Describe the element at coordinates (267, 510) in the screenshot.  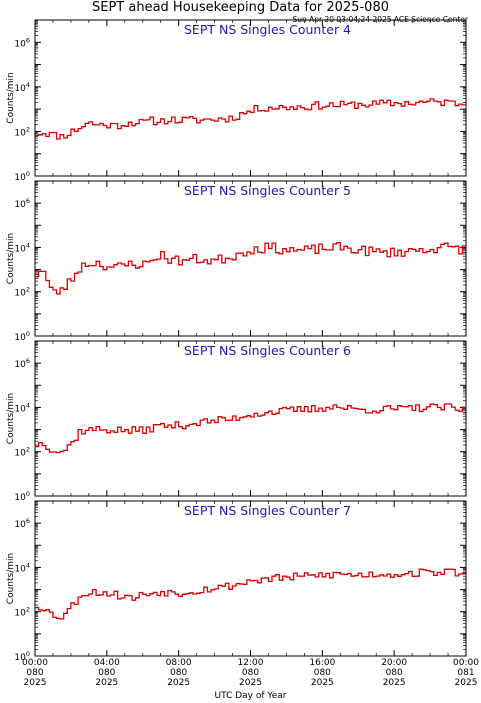
I see `panel-title: SEPT NS Singles Counter 7` at that location.